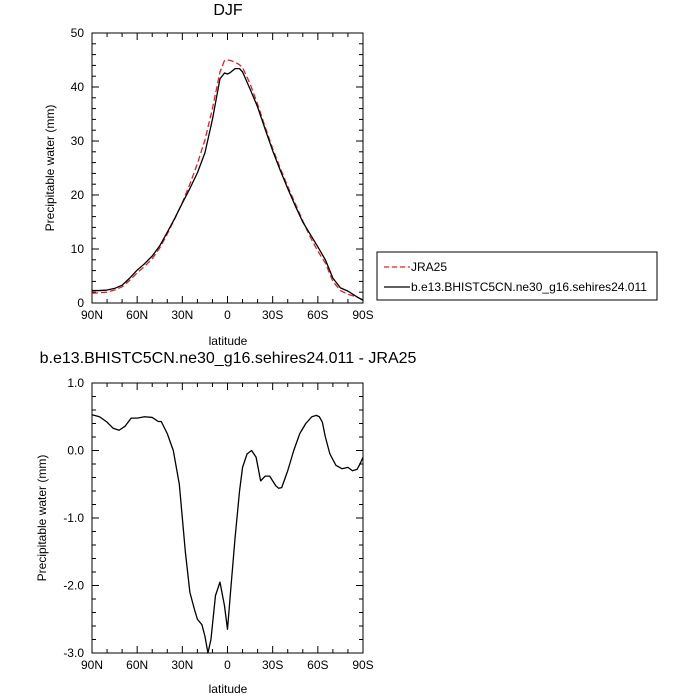 The image size is (700, 700). What do you see at coordinates (73, 653) in the screenshot?
I see `y-tick-label: -3.0` at bounding box center [73, 653].